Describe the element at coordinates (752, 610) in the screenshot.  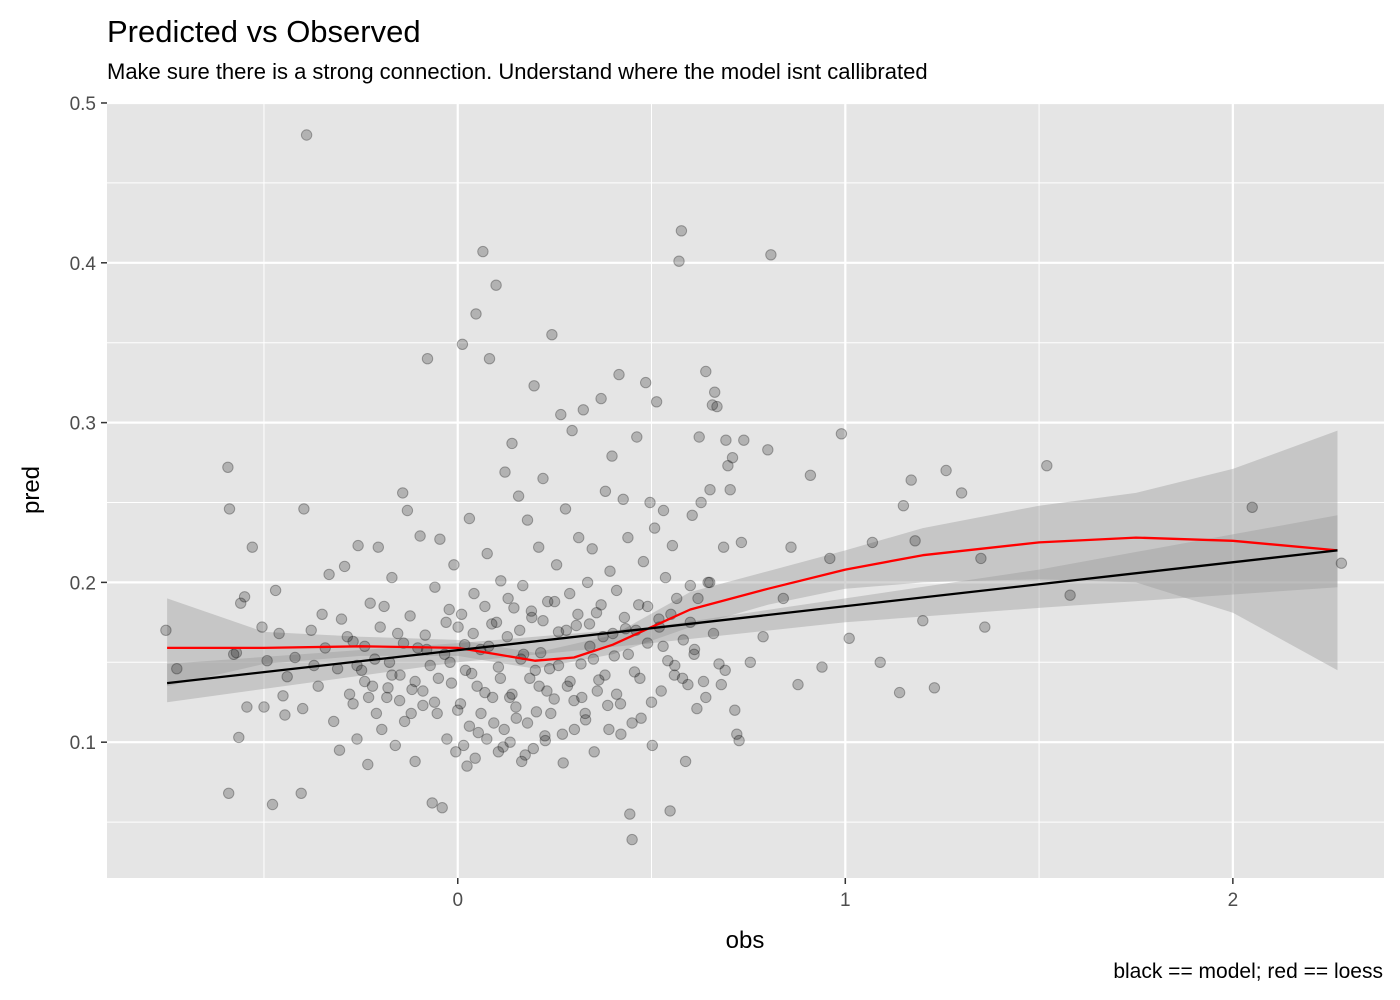
I see `fit-lines` at that location.